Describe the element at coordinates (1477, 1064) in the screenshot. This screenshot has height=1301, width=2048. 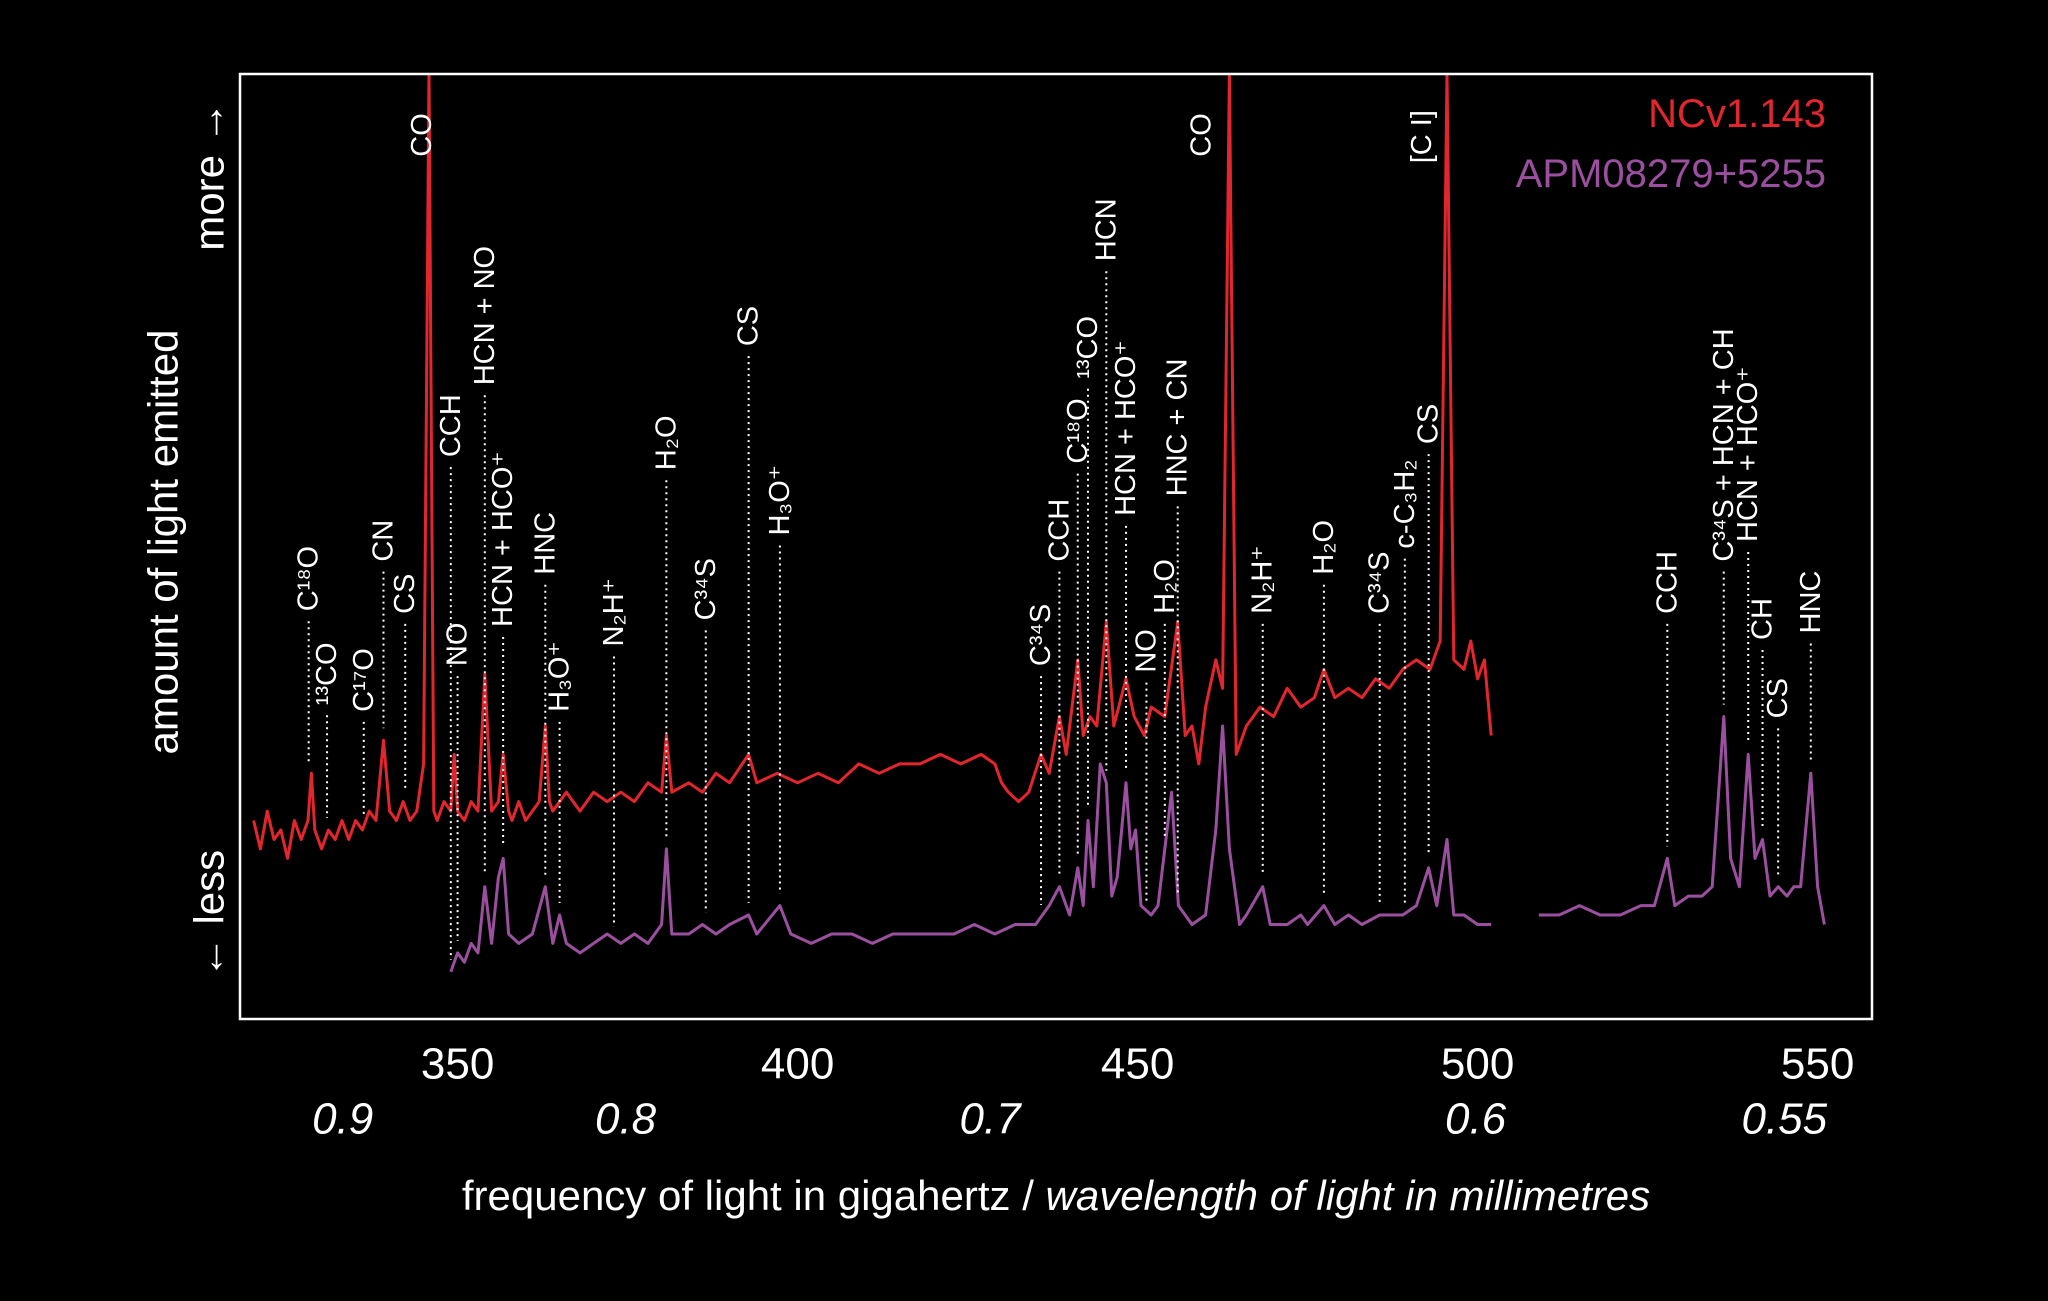
I see `x-tick-label: 500` at that location.